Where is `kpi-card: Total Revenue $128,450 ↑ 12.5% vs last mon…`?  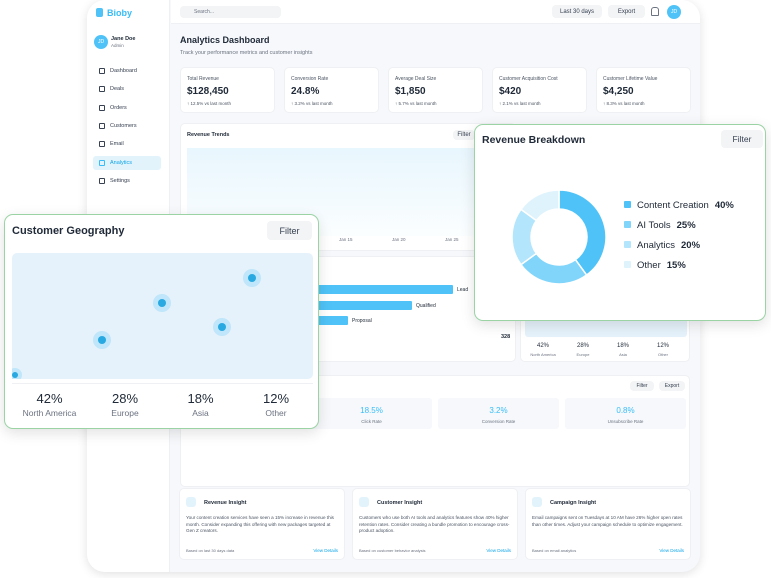 kpi-card: Total Revenue $128,450 ↑ 12.5% vs last mon… is located at coordinates (227, 90).